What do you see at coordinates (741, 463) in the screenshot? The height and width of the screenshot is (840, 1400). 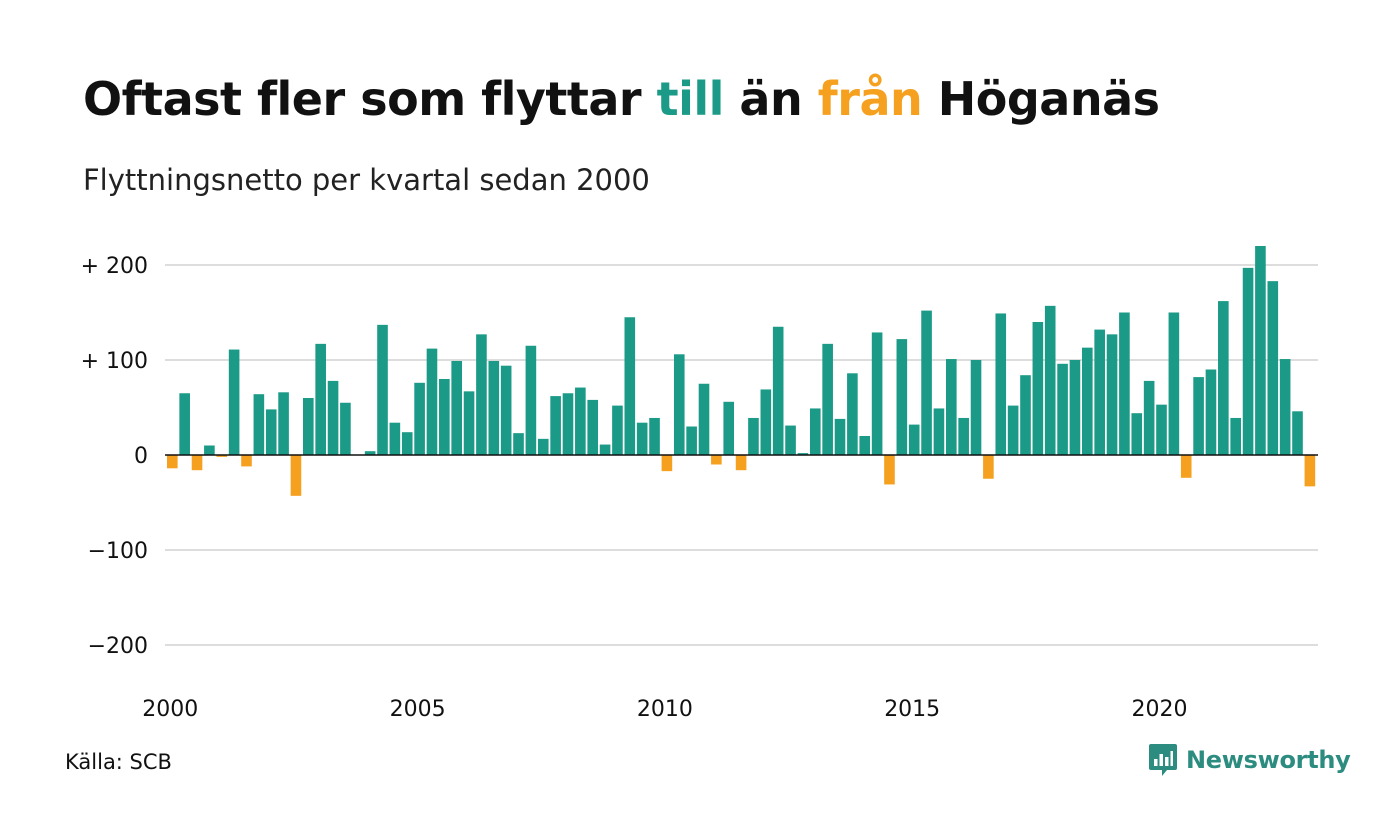 I see `bar-2011-q3` at bounding box center [741, 463].